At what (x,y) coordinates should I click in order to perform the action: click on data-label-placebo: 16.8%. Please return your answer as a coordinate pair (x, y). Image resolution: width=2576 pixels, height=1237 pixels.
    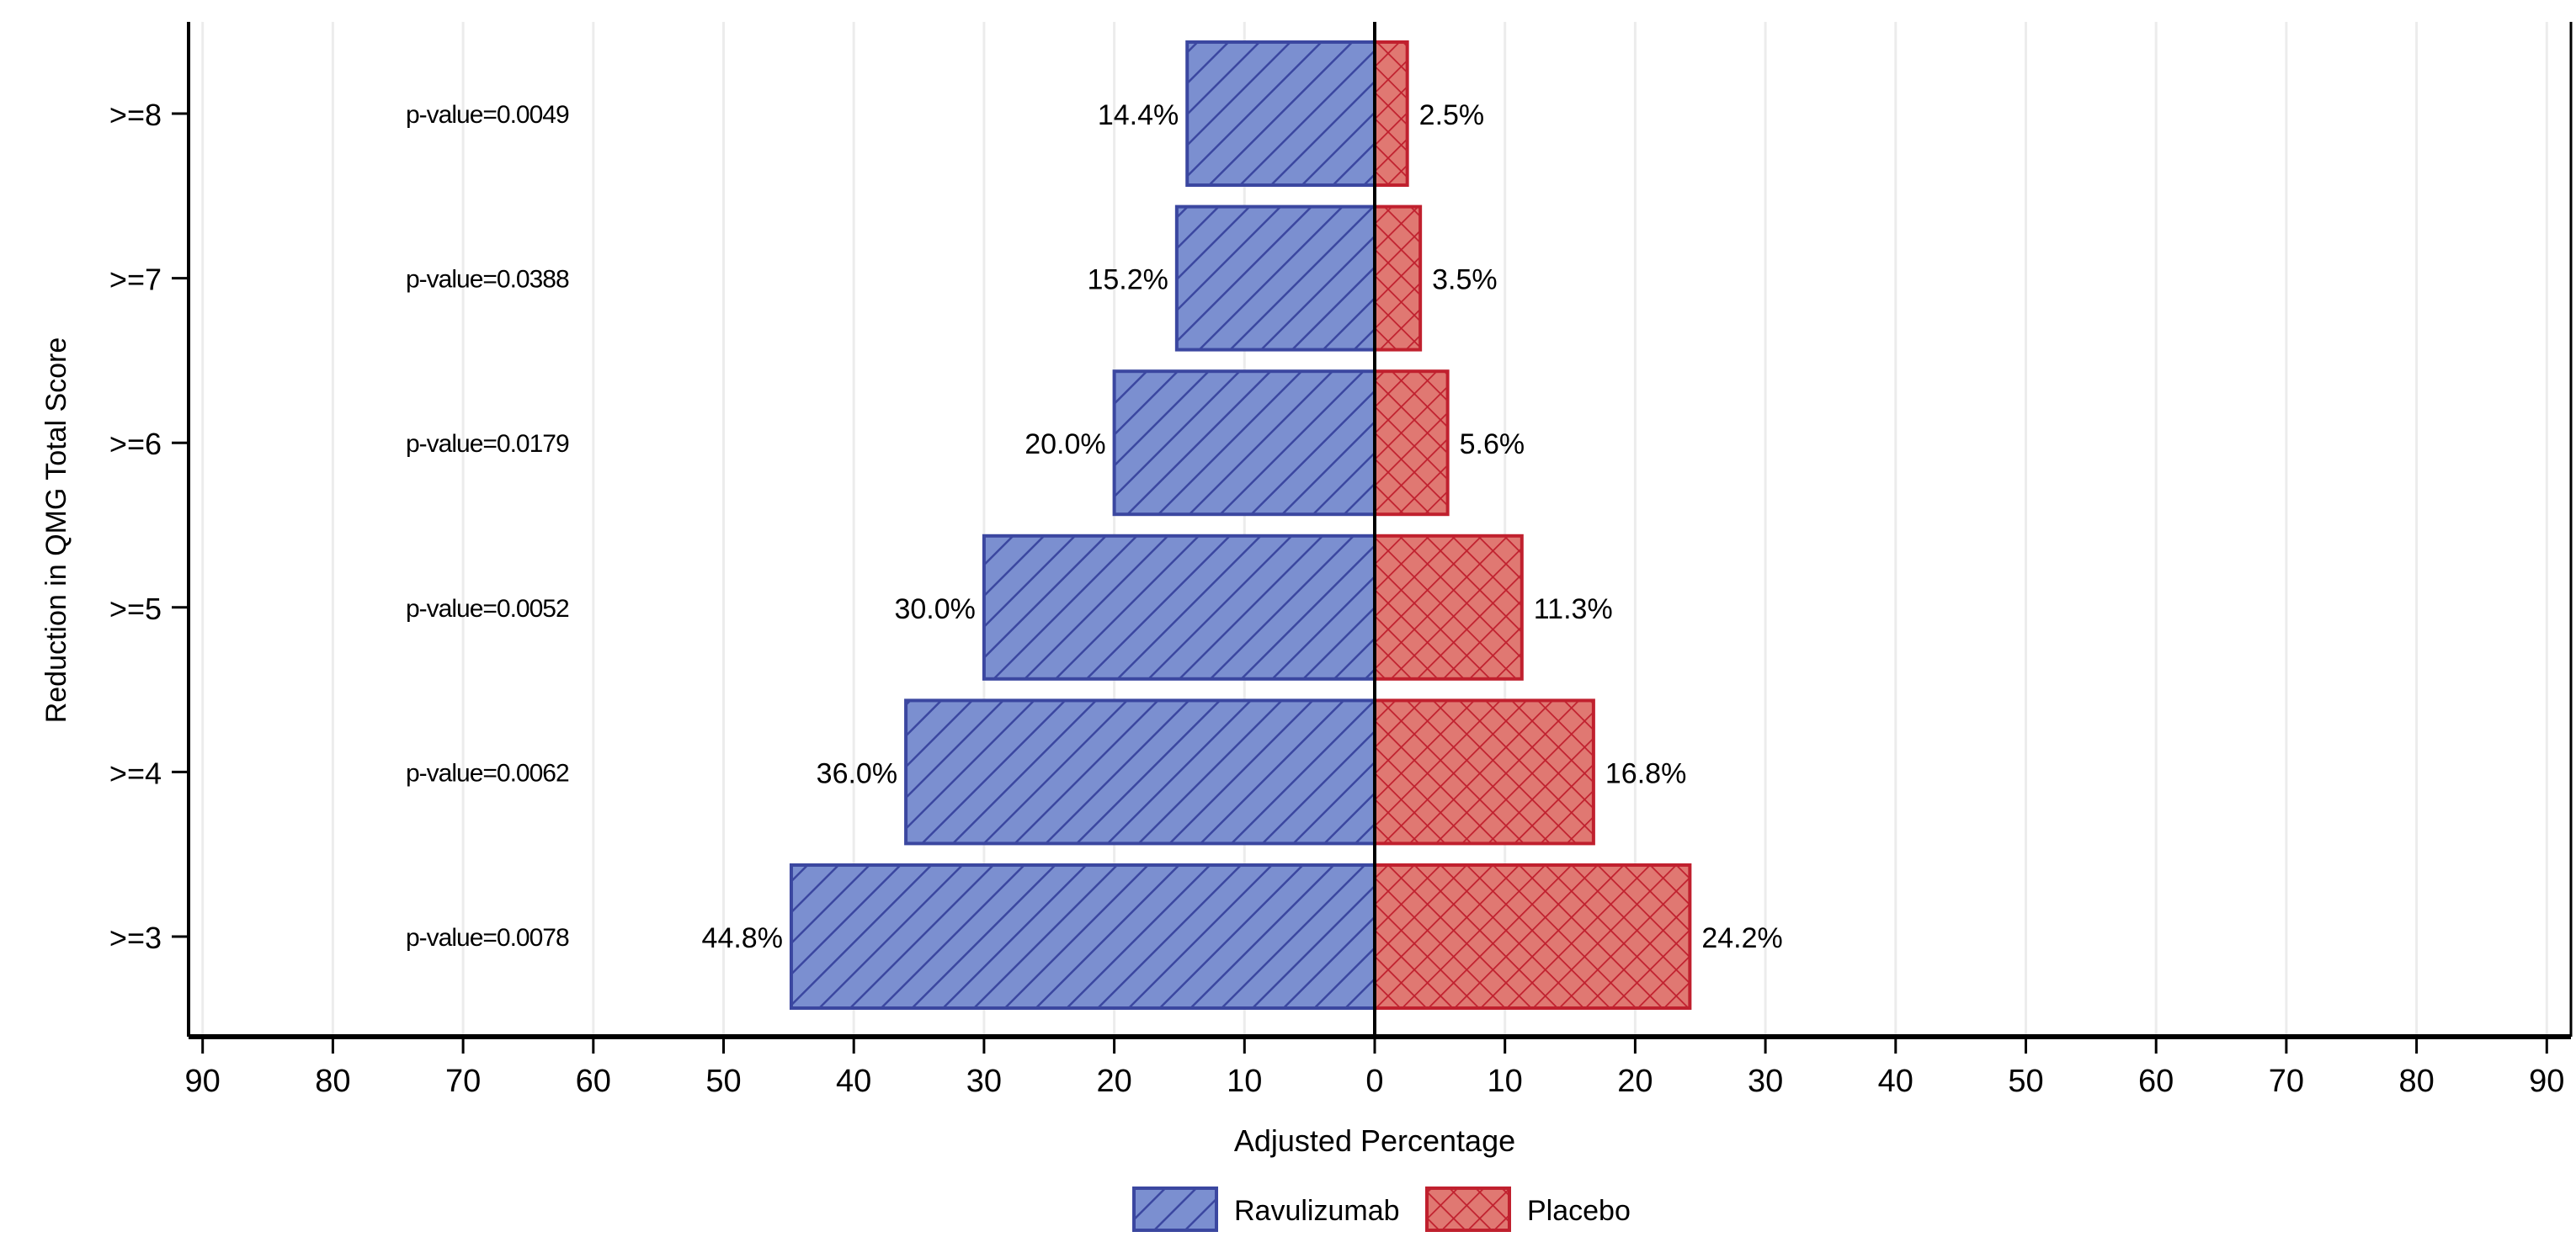
    Looking at the image, I should click on (1646, 773).